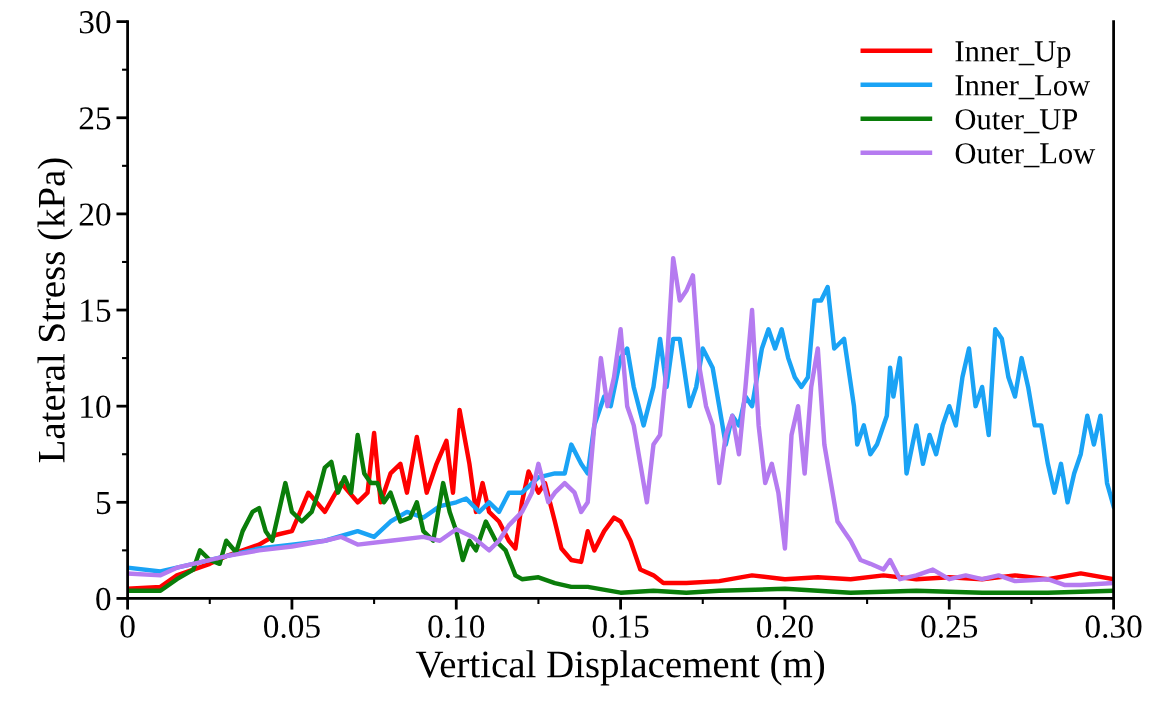 This screenshot has height=721, width=1160. What do you see at coordinates (1023, 87) in the screenshot?
I see `legend-label: Inner_Low` at bounding box center [1023, 87].